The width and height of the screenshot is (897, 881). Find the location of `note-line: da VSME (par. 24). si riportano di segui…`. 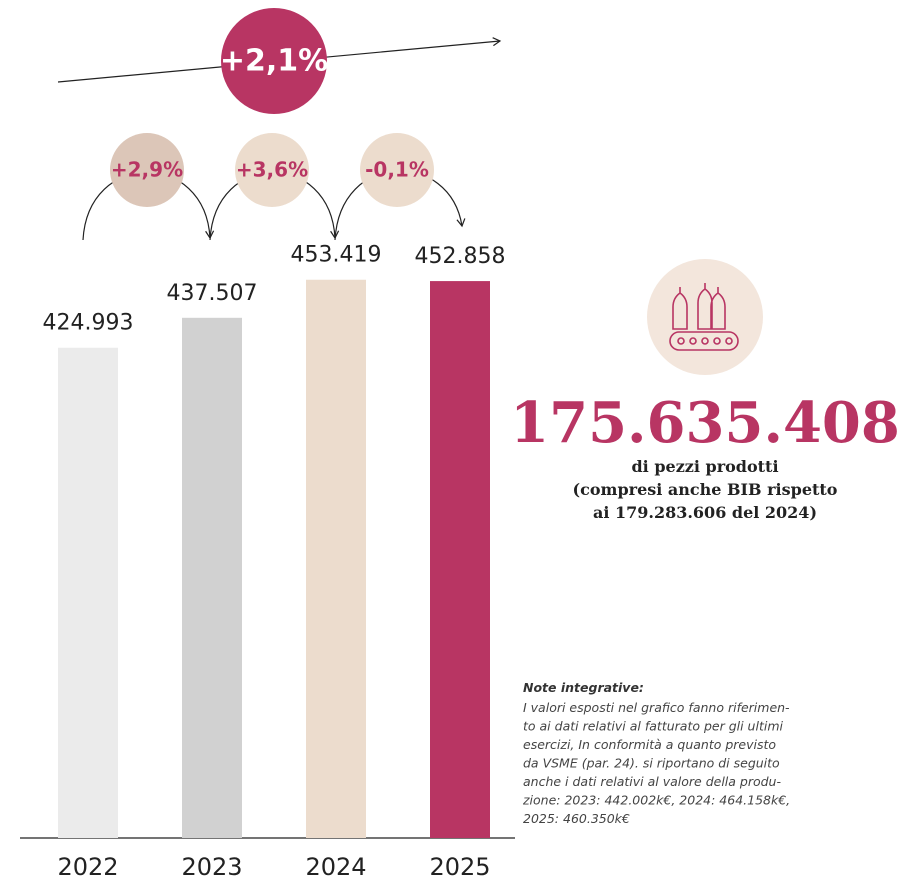

note-line: da VSME (par. 24). si riportano di segui… is located at coordinates (651, 763).